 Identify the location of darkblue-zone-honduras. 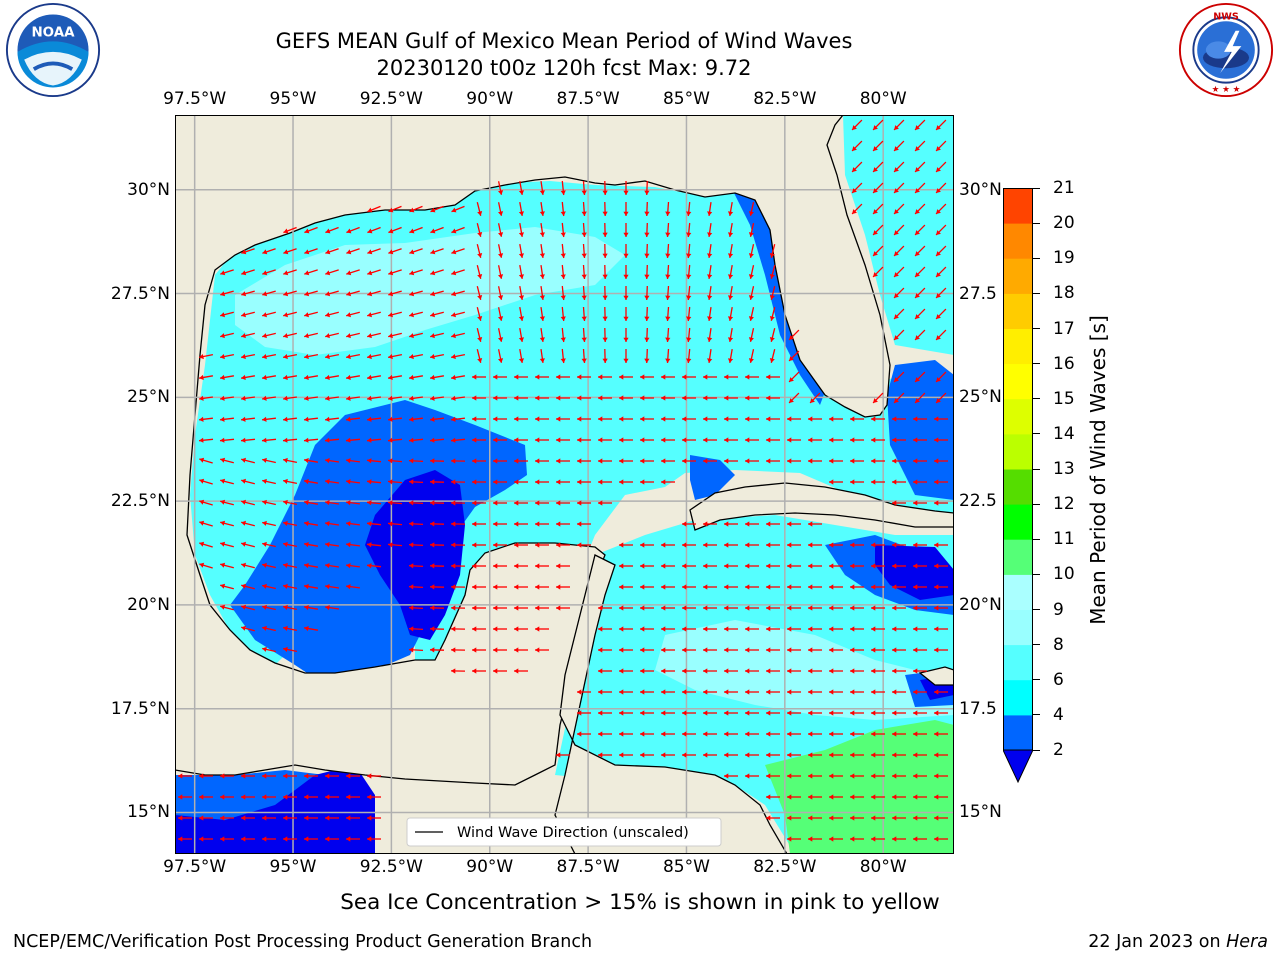
(275, 809).